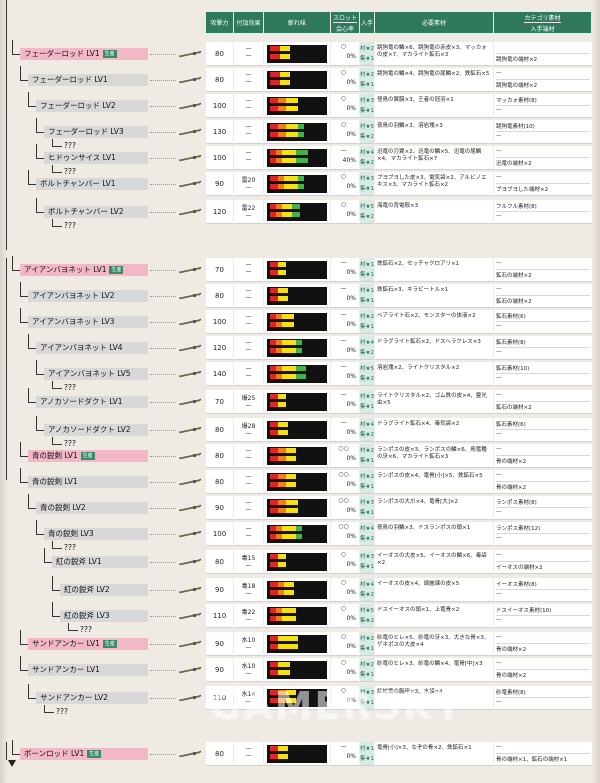  What do you see at coordinates (434, 534) in the screenshot?
I see `materials-text: 夜鳥の羽鱗×3、ドスランポスの頭×1` at bounding box center [434, 534].